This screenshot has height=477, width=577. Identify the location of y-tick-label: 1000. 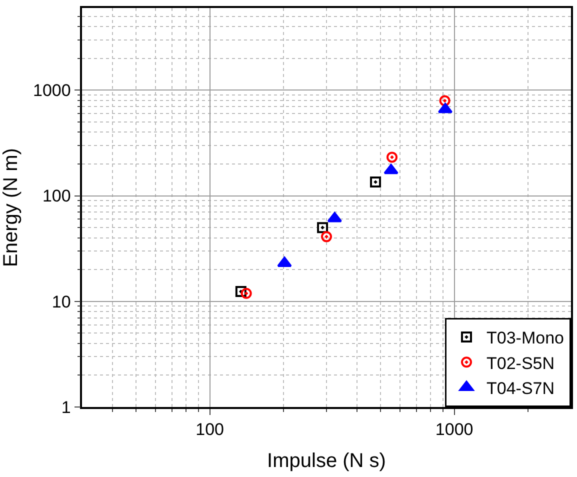
(52, 90).